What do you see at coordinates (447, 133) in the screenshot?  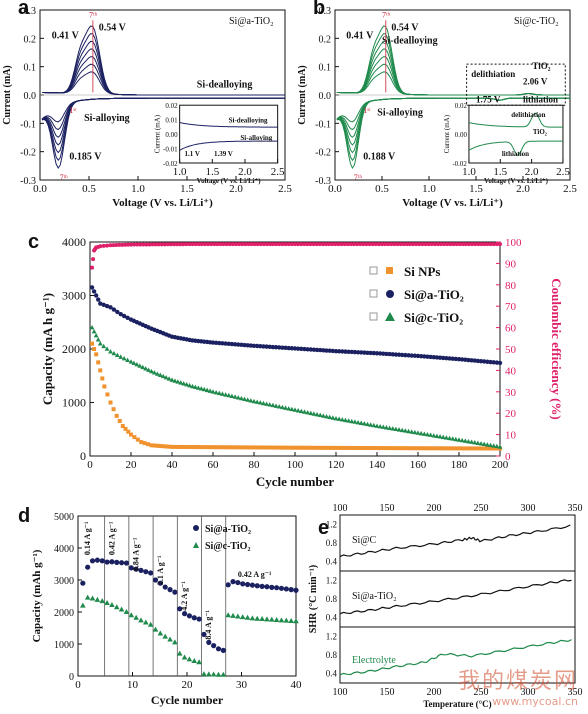 I see `panel-b-inset-ylabel: Current (mA)` at bounding box center [447, 133].